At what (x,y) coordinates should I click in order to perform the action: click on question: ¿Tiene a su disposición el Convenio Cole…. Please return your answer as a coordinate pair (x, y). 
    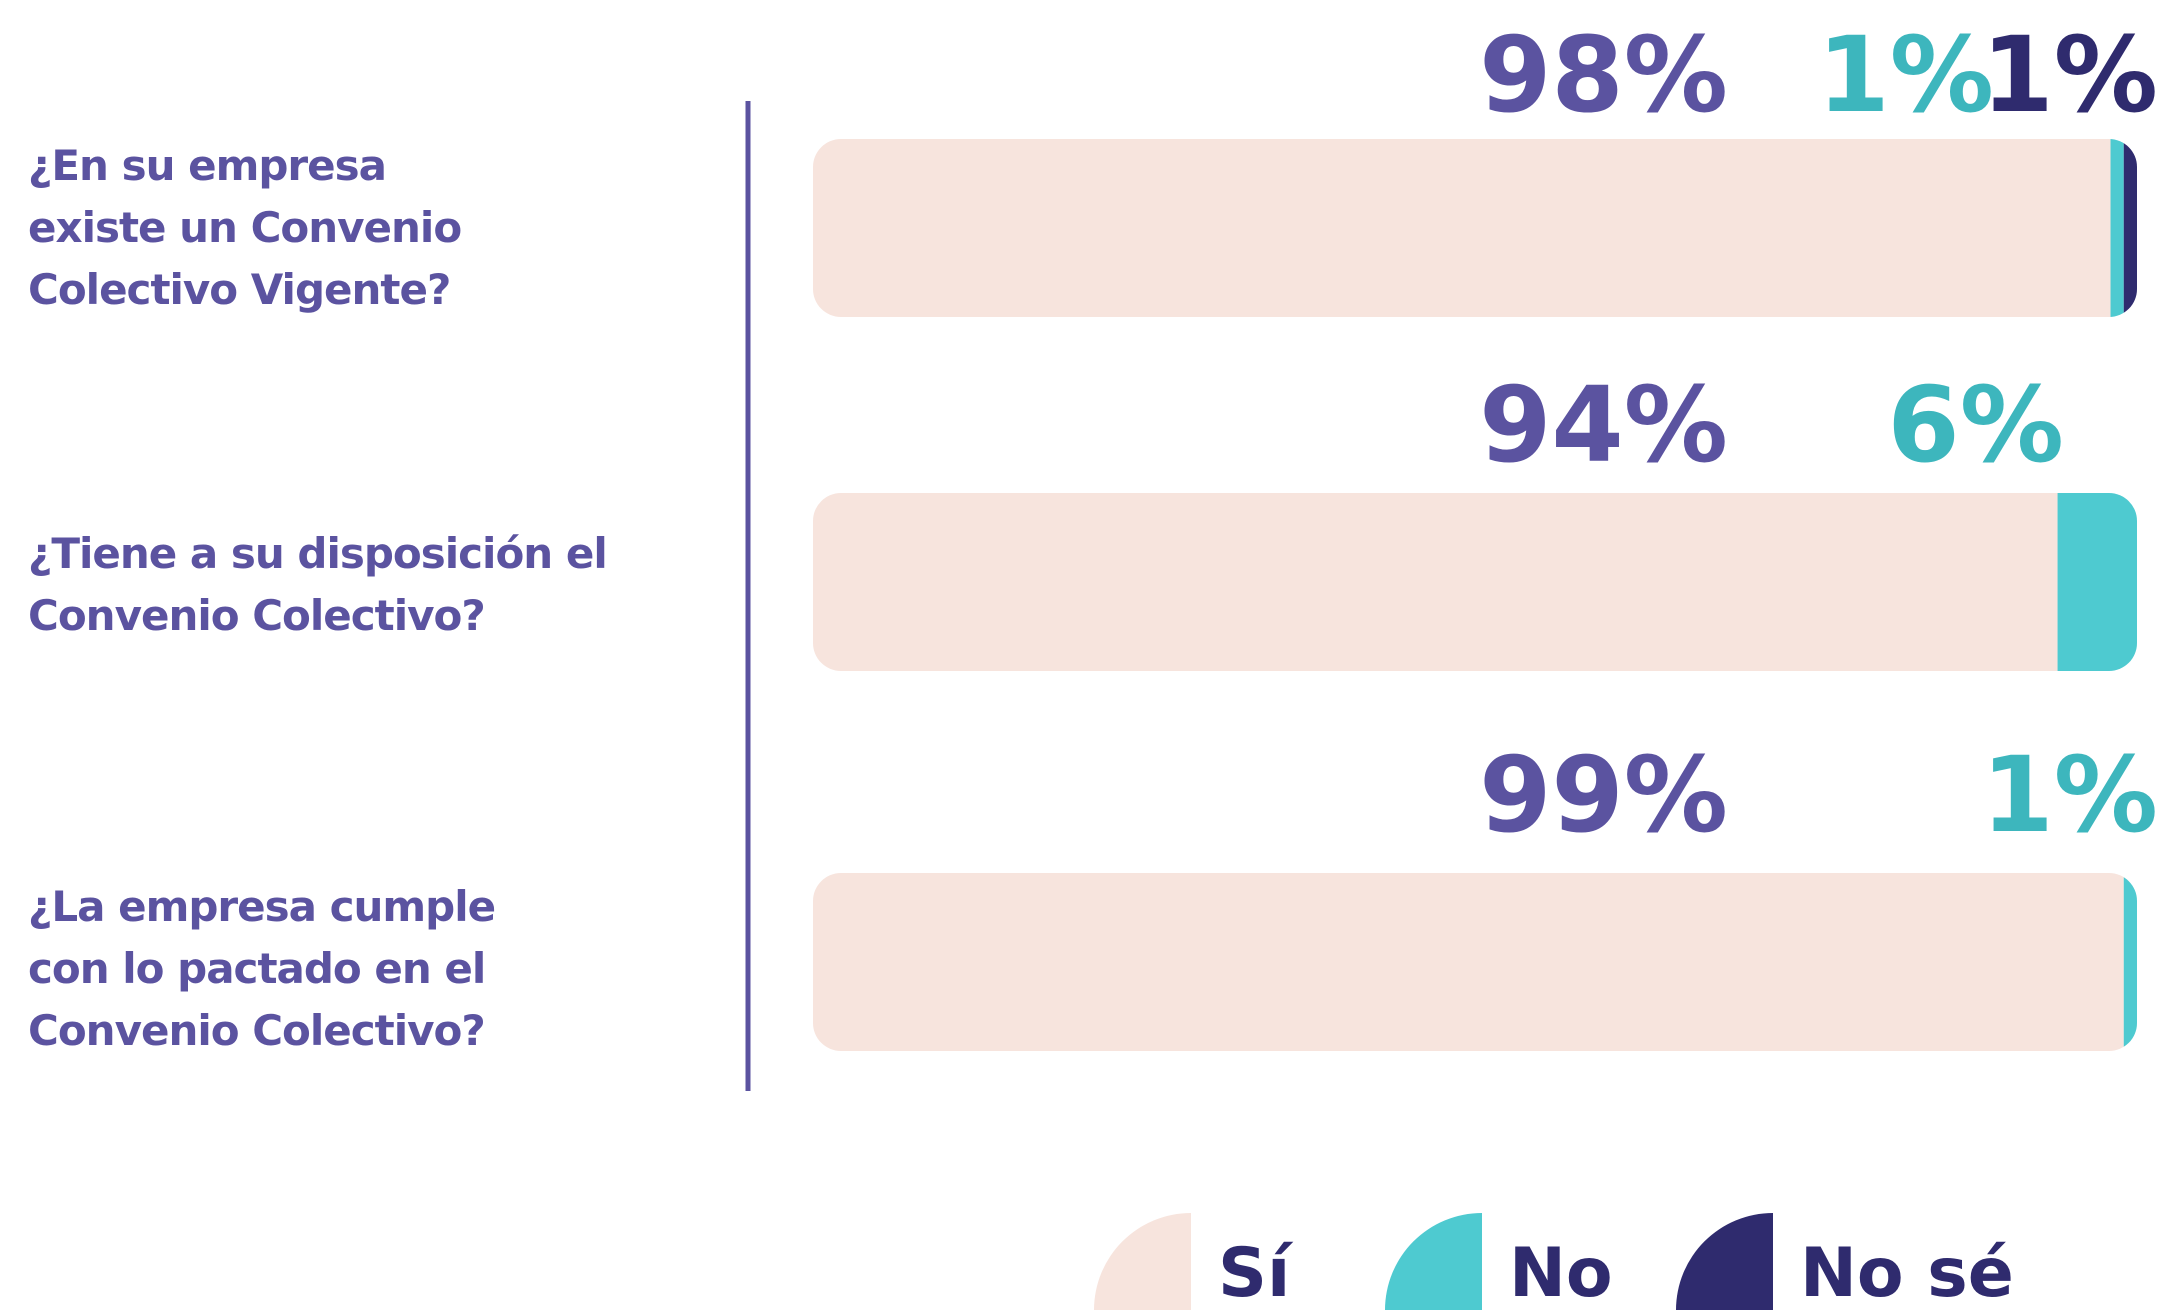
    Looking at the image, I should click on (318, 584).